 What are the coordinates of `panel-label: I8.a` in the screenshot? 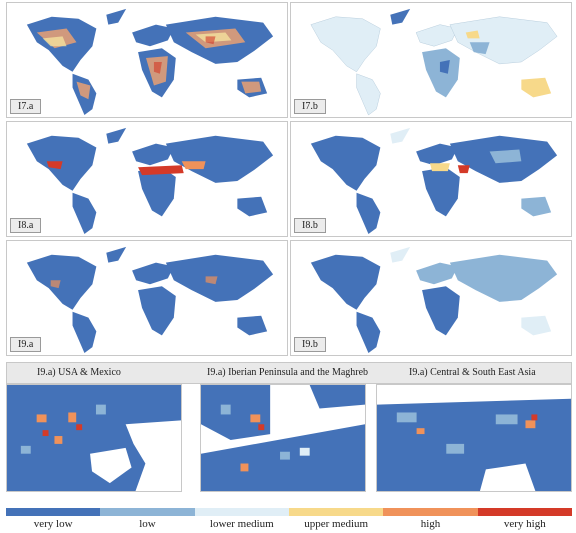 It's located at (26, 225).